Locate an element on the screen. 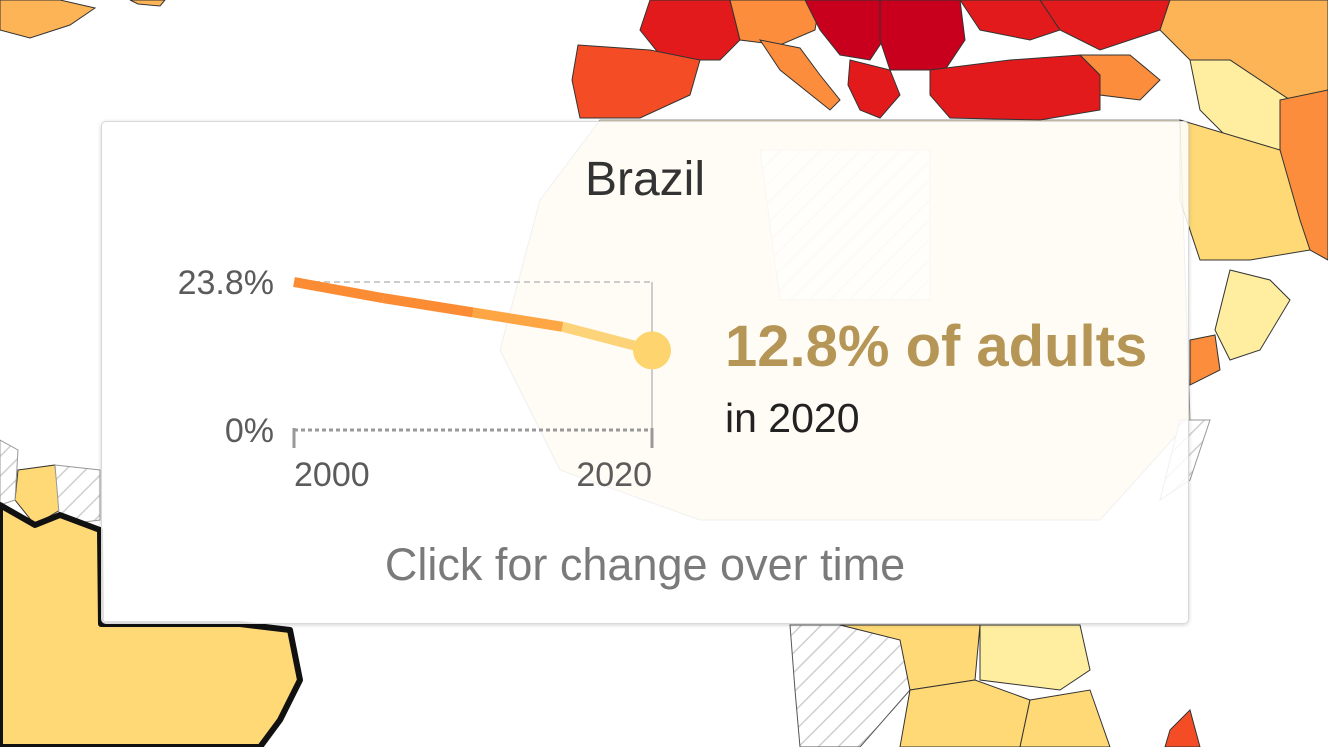  country-italy is located at coordinates (799, 75).